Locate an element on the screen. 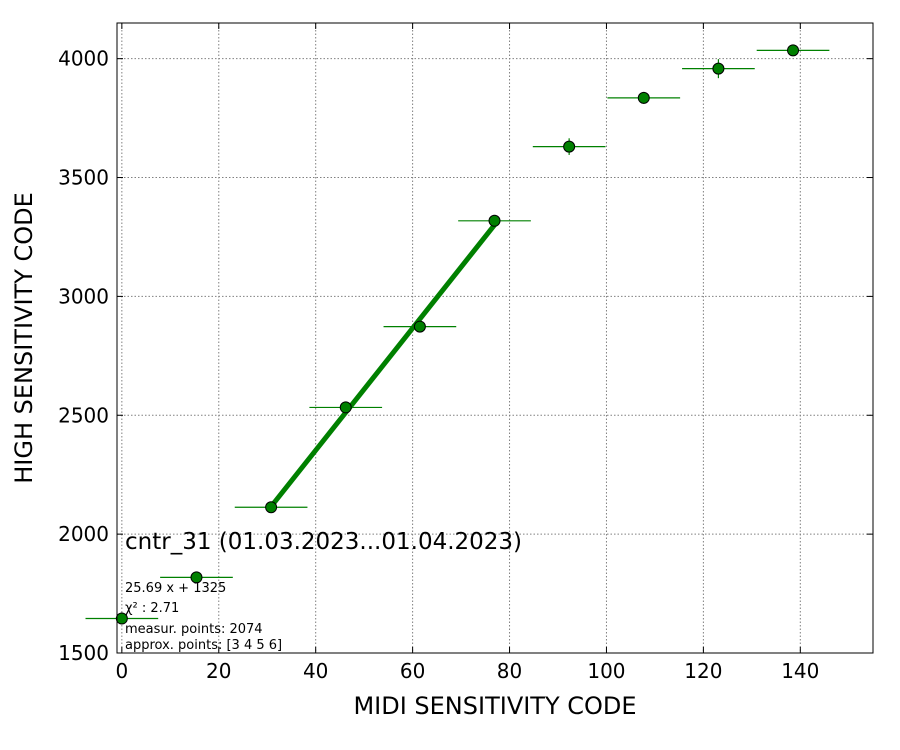 The image size is (900, 750). x-tick-label: 0 is located at coordinates (121, 671).